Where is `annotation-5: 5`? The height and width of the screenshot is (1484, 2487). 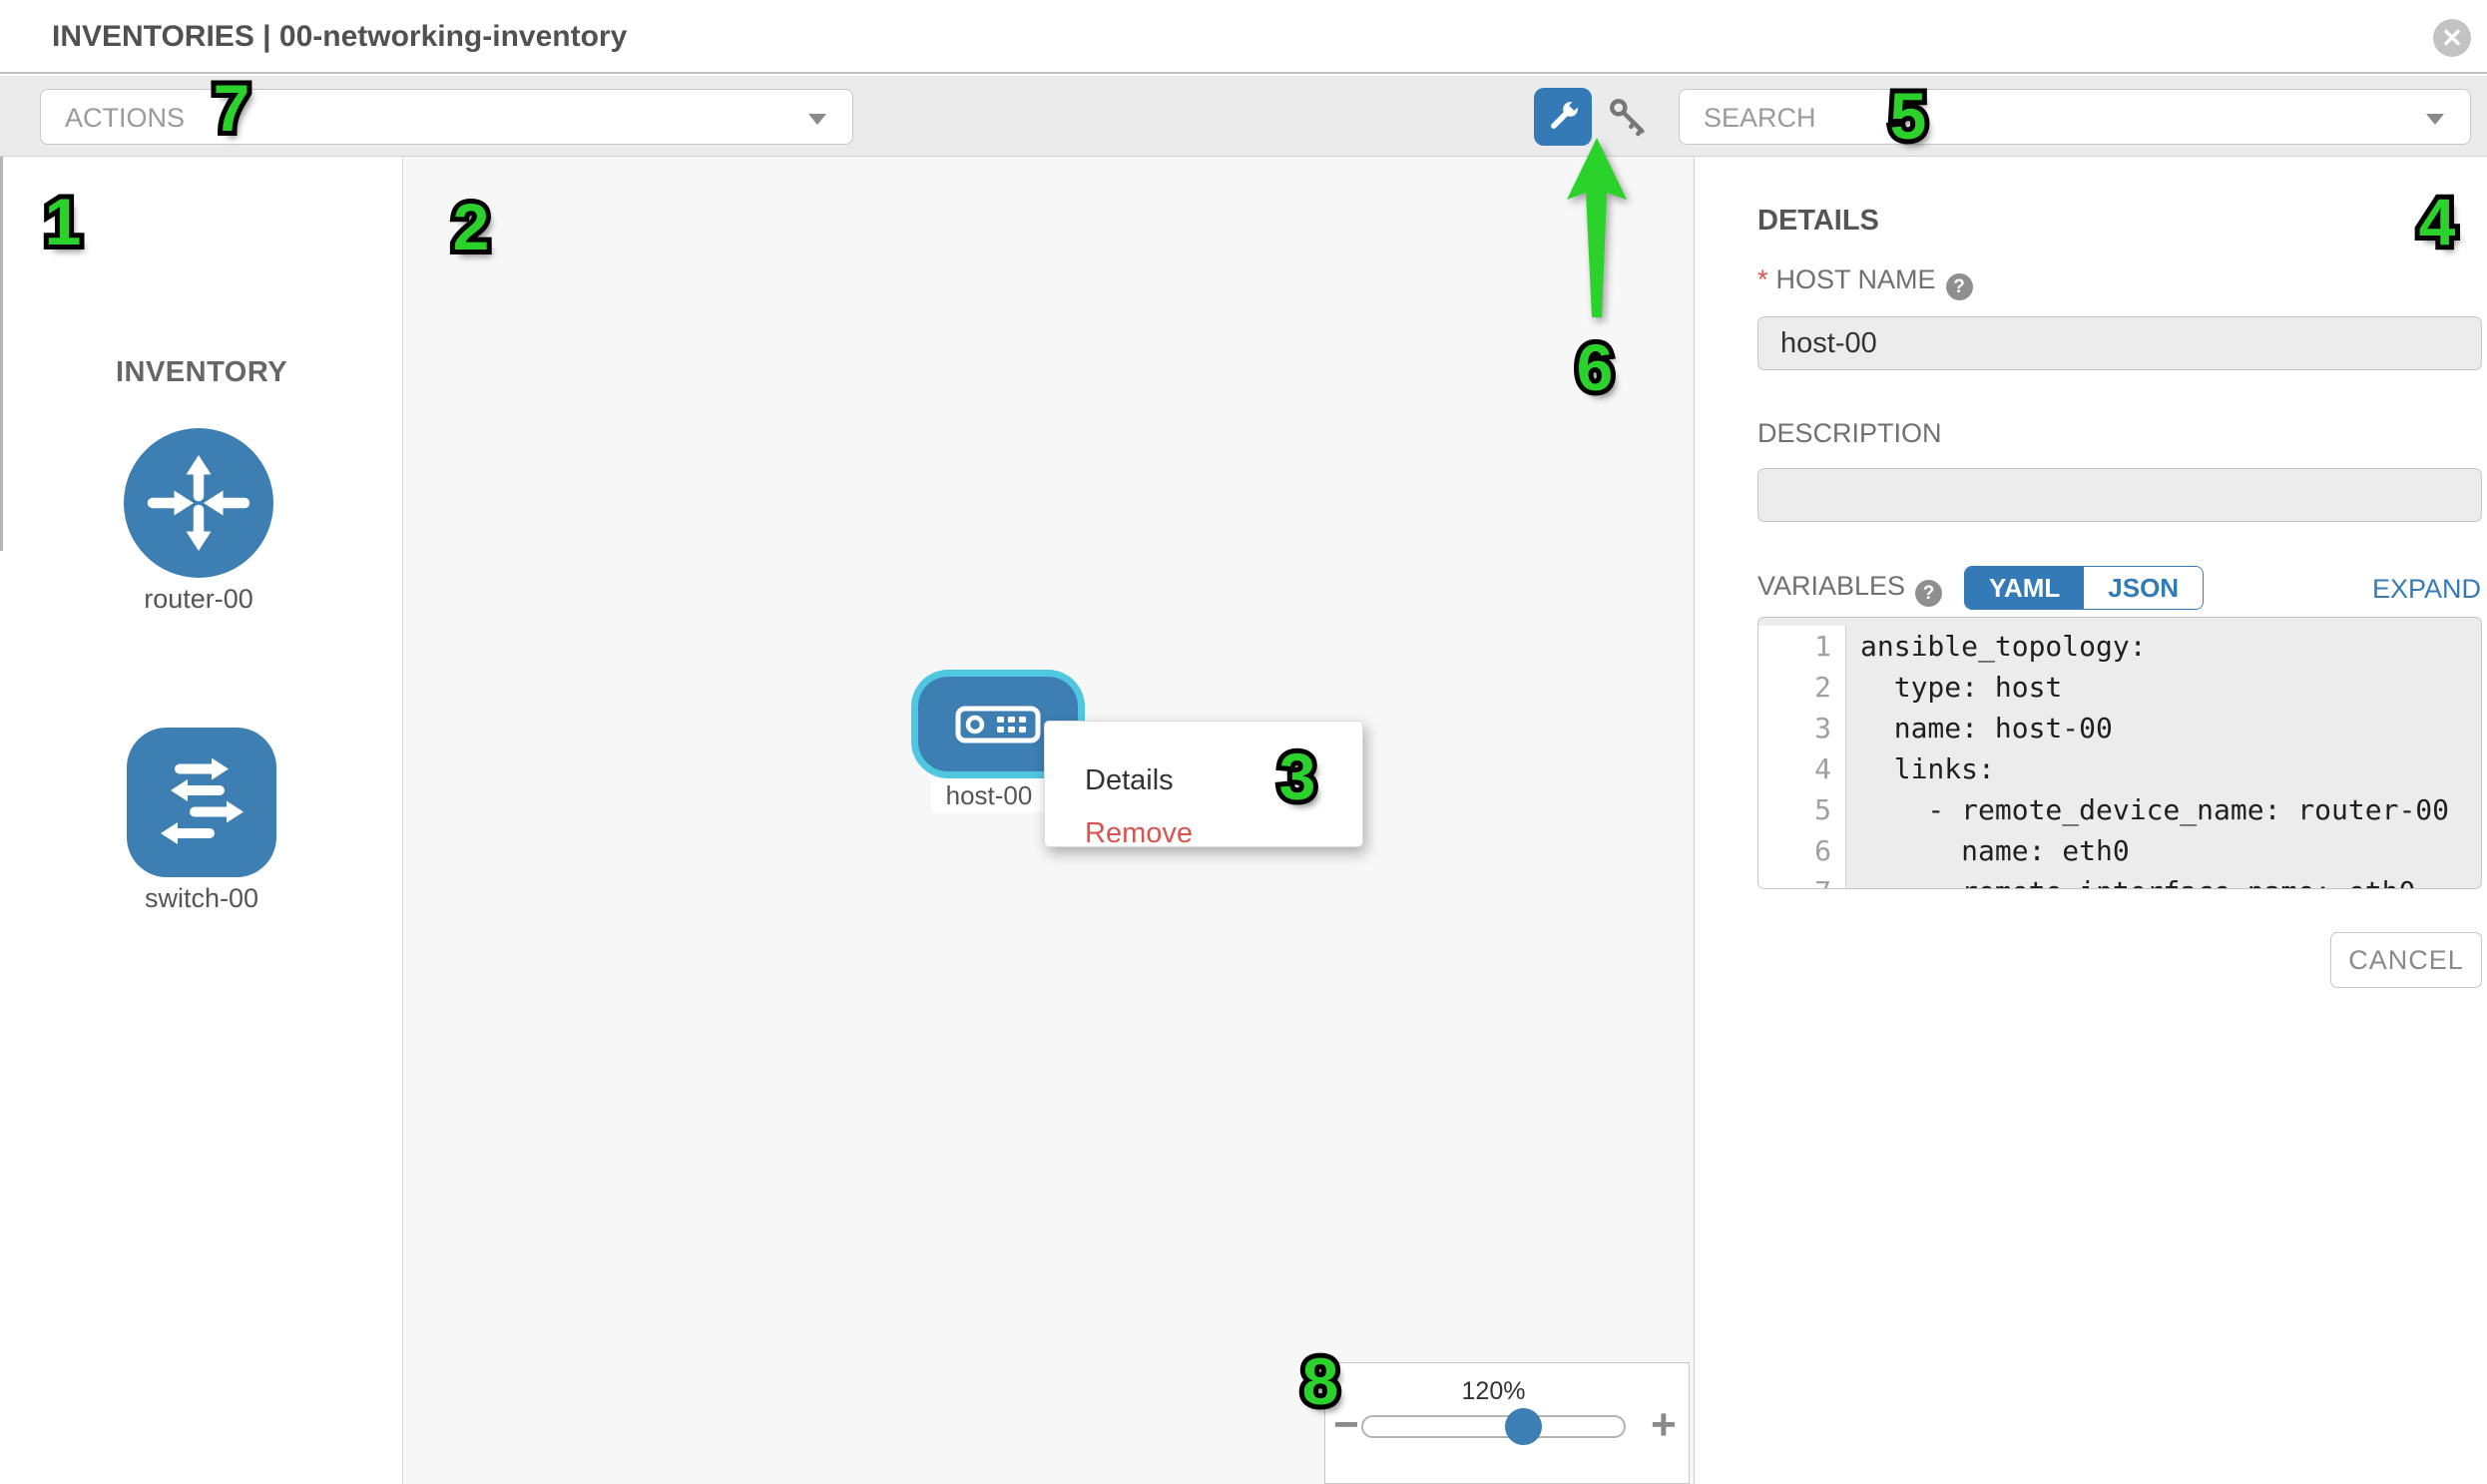 annotation-5: 5 is located at coordinates (1908, 116).